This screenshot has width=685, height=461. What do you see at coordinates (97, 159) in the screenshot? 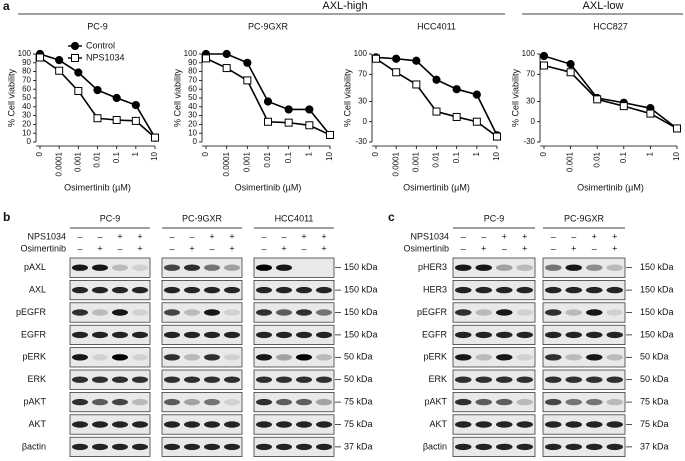
I see `x-tick-label: 0.01` at bounding box center [97, 159].